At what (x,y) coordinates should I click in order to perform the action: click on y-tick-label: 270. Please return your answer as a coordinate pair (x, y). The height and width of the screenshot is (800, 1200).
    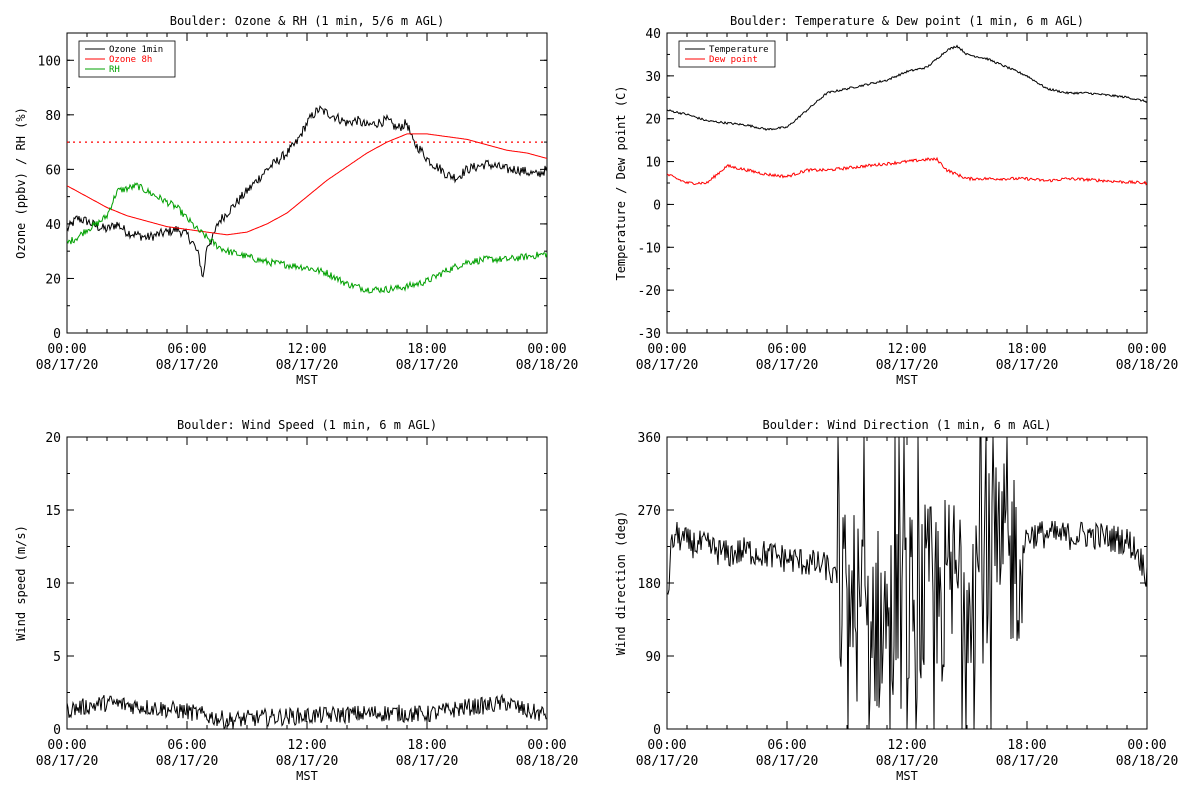
    Looking at the image, I should click on (649, 511).